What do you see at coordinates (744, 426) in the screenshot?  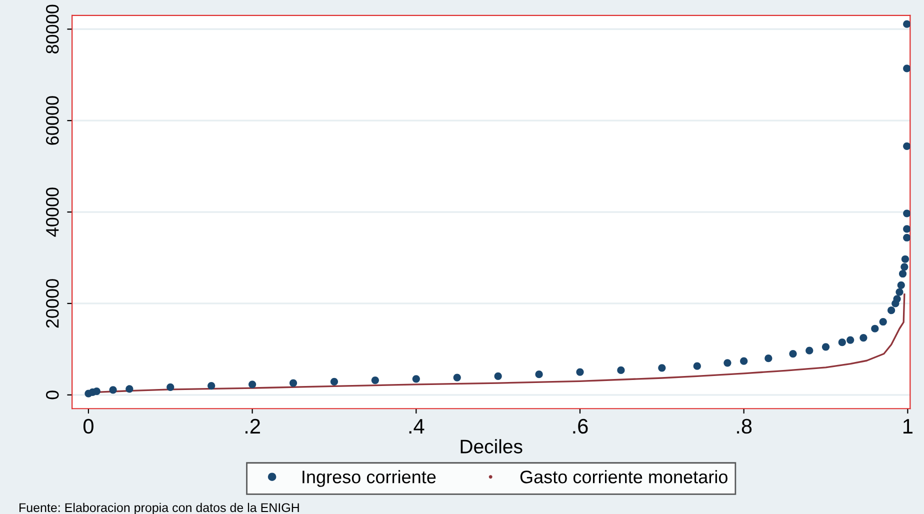 I see `x-tick-label: .8` at bounding box center [744, 426].